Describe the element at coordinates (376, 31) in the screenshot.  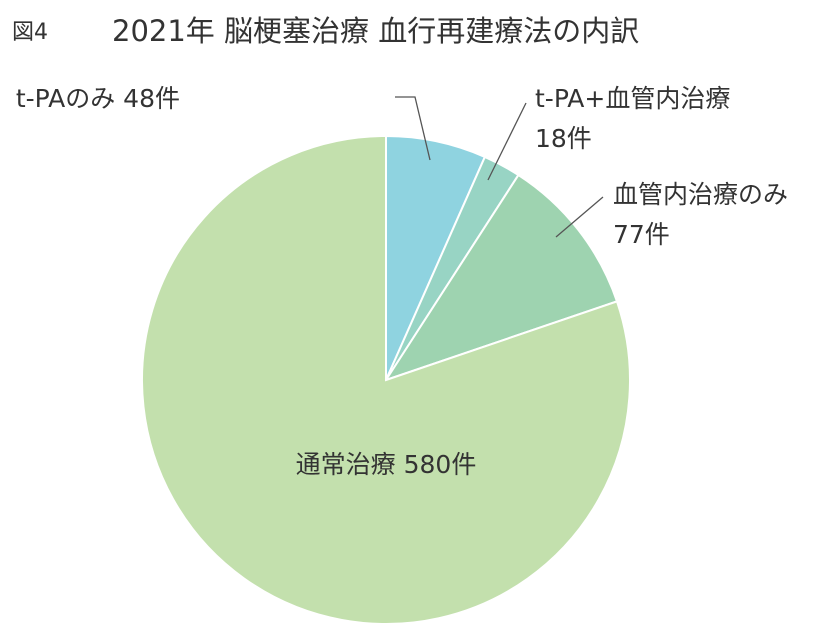
I see `chart-title: 2021年 脳梗塞治療 血行再建療法の内訳` at that location.